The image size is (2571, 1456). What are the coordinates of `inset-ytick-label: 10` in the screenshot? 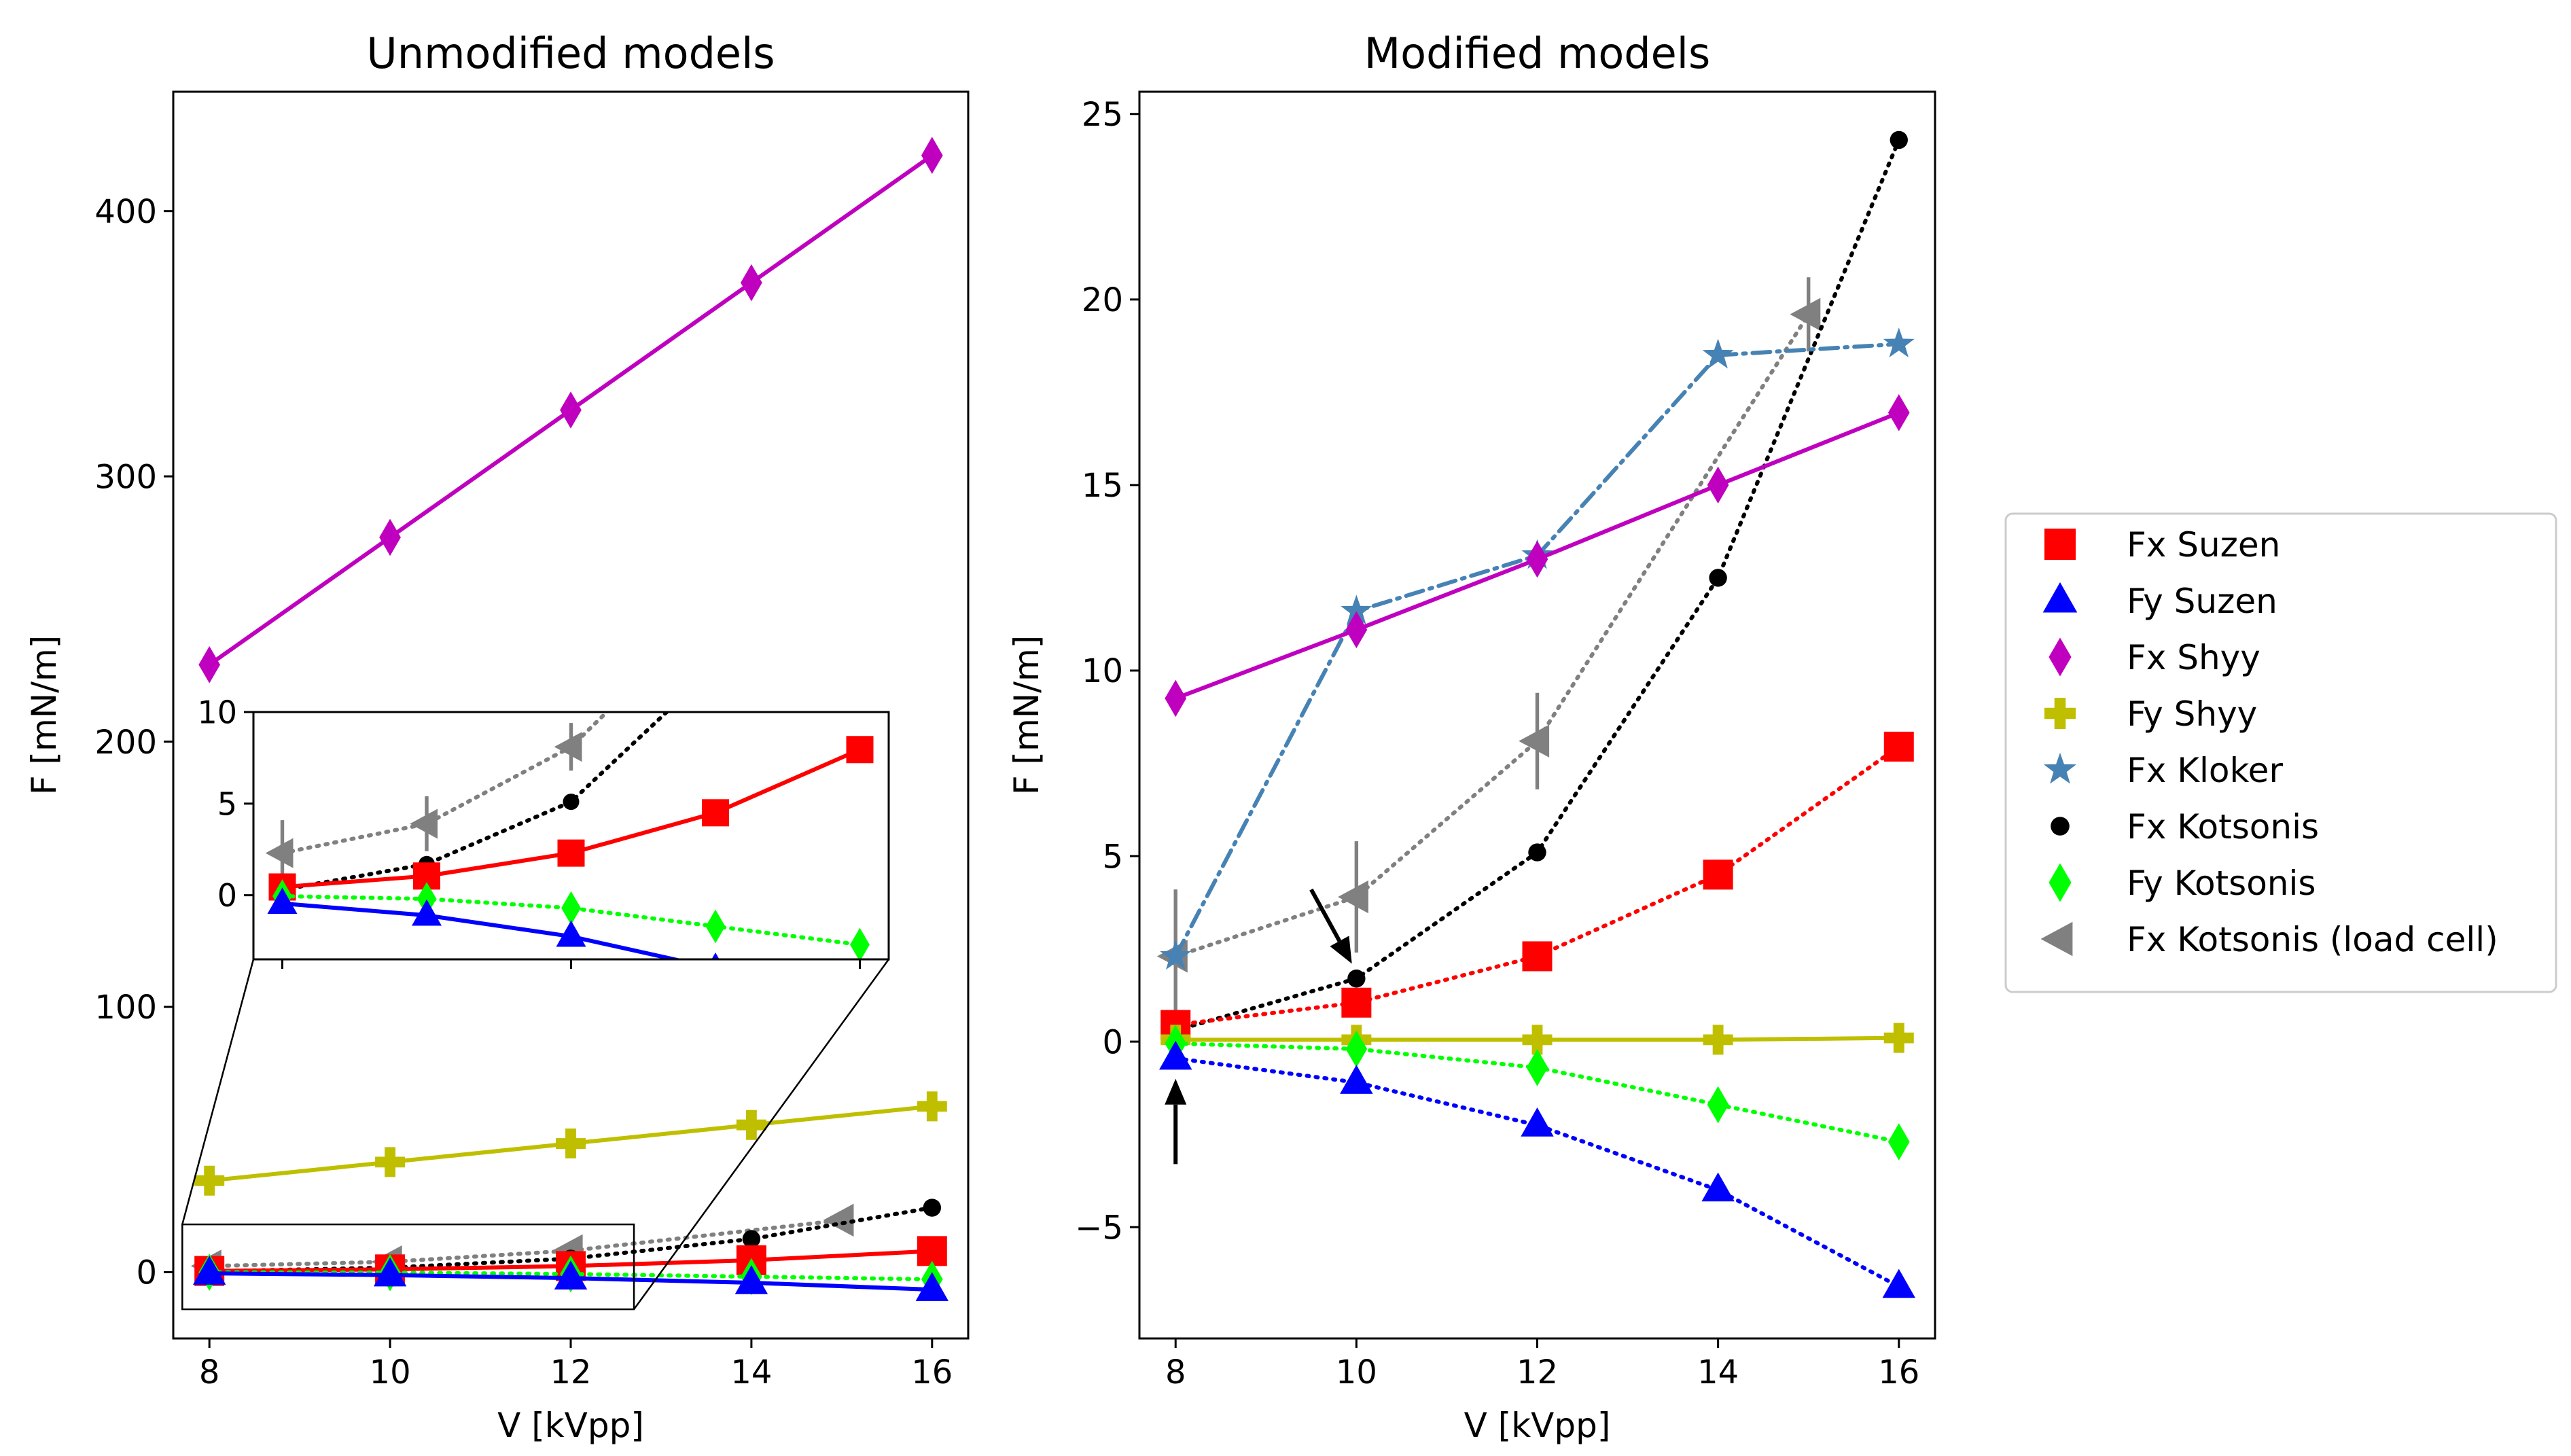 It's located at (217, 712).